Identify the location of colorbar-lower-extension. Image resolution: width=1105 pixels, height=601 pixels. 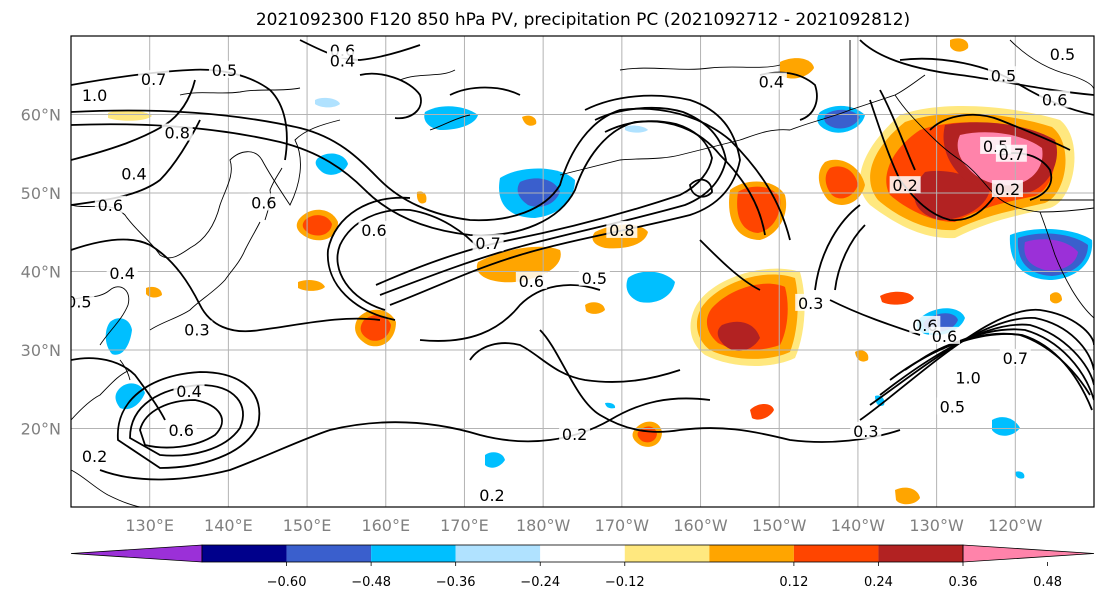
(136, 553).